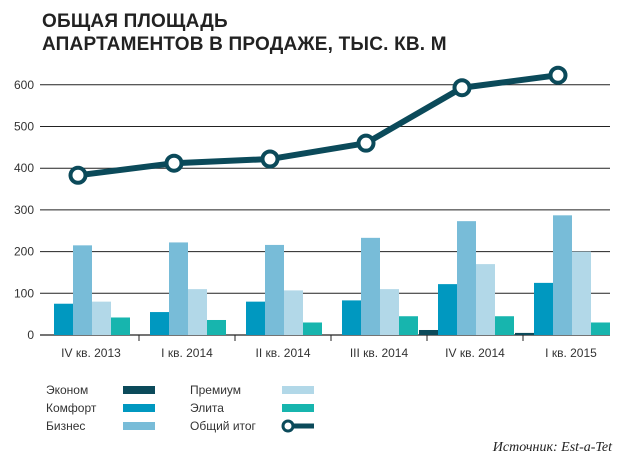 This screenshot has width=634, height=471. Describe the element at coordinates (283, 353) in the screenshot. I see `x-tick-label: II кв. 2014` at that location.